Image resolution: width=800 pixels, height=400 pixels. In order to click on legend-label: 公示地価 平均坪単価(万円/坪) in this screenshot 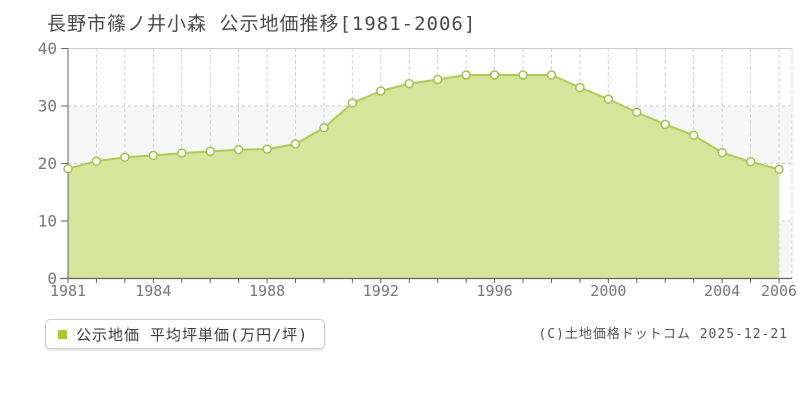, I will do `click(192, 334)`.